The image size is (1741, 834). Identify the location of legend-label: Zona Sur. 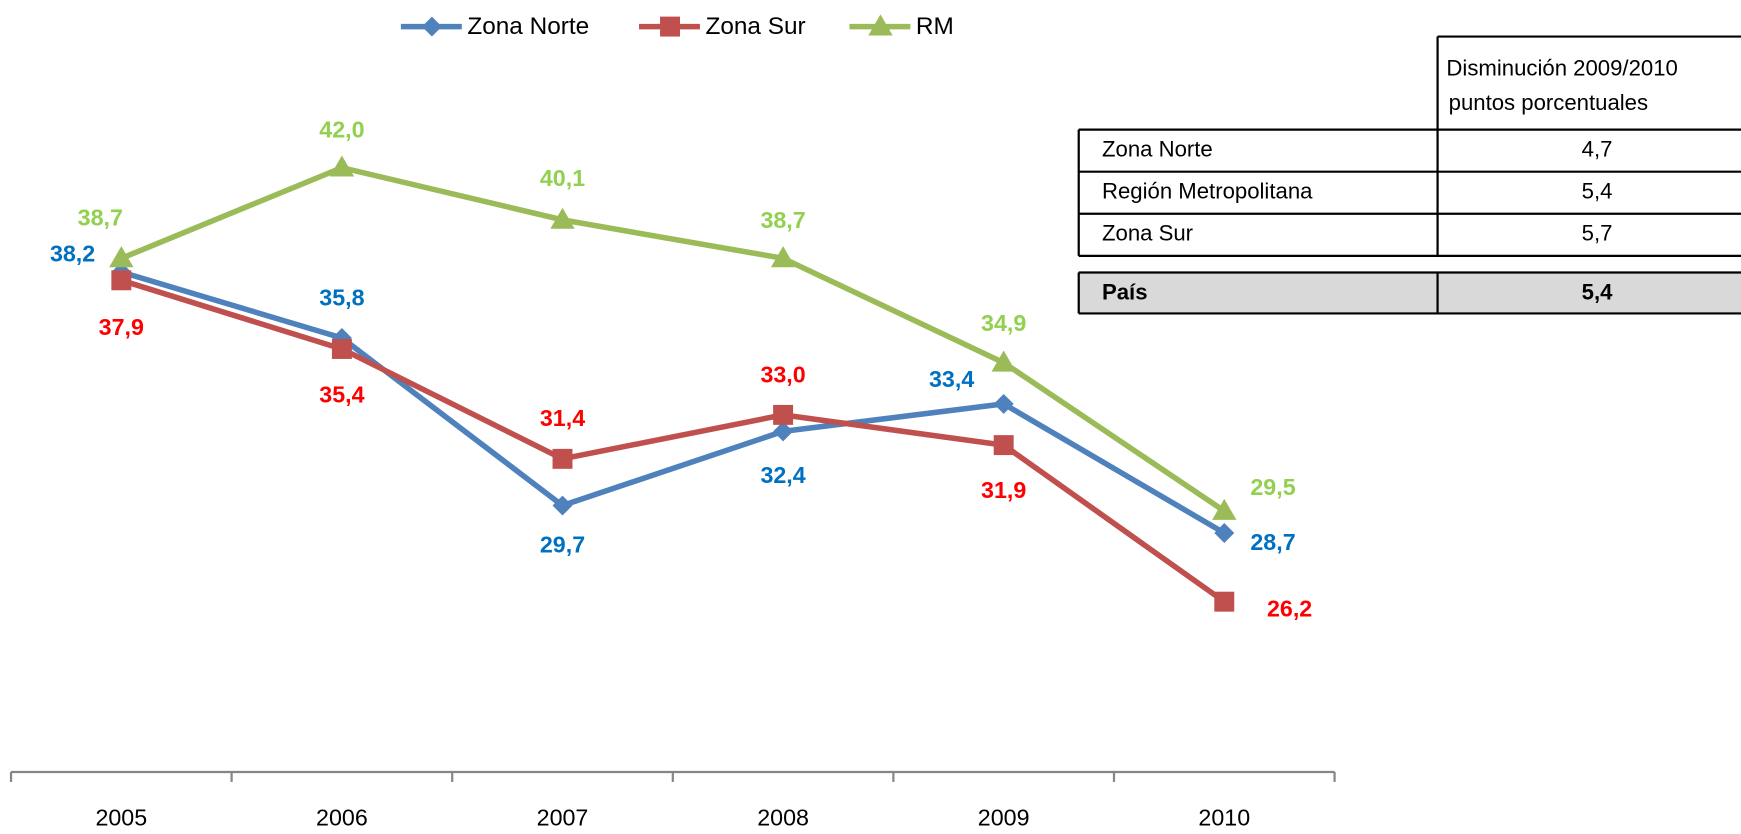
(755, 26).